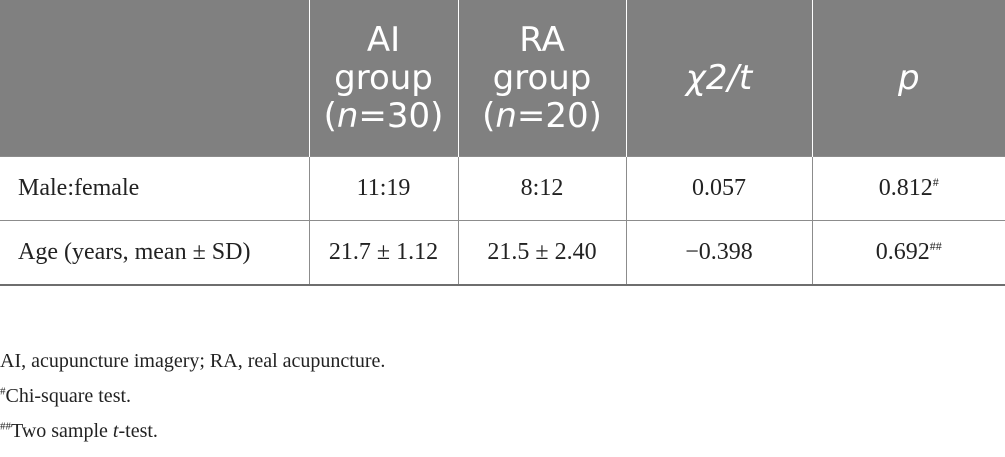 This screenshot has height=457, width=1005. Describe the element at coordinates (908, 78) in the screenshot. I see `header-p-value: p` at that location.